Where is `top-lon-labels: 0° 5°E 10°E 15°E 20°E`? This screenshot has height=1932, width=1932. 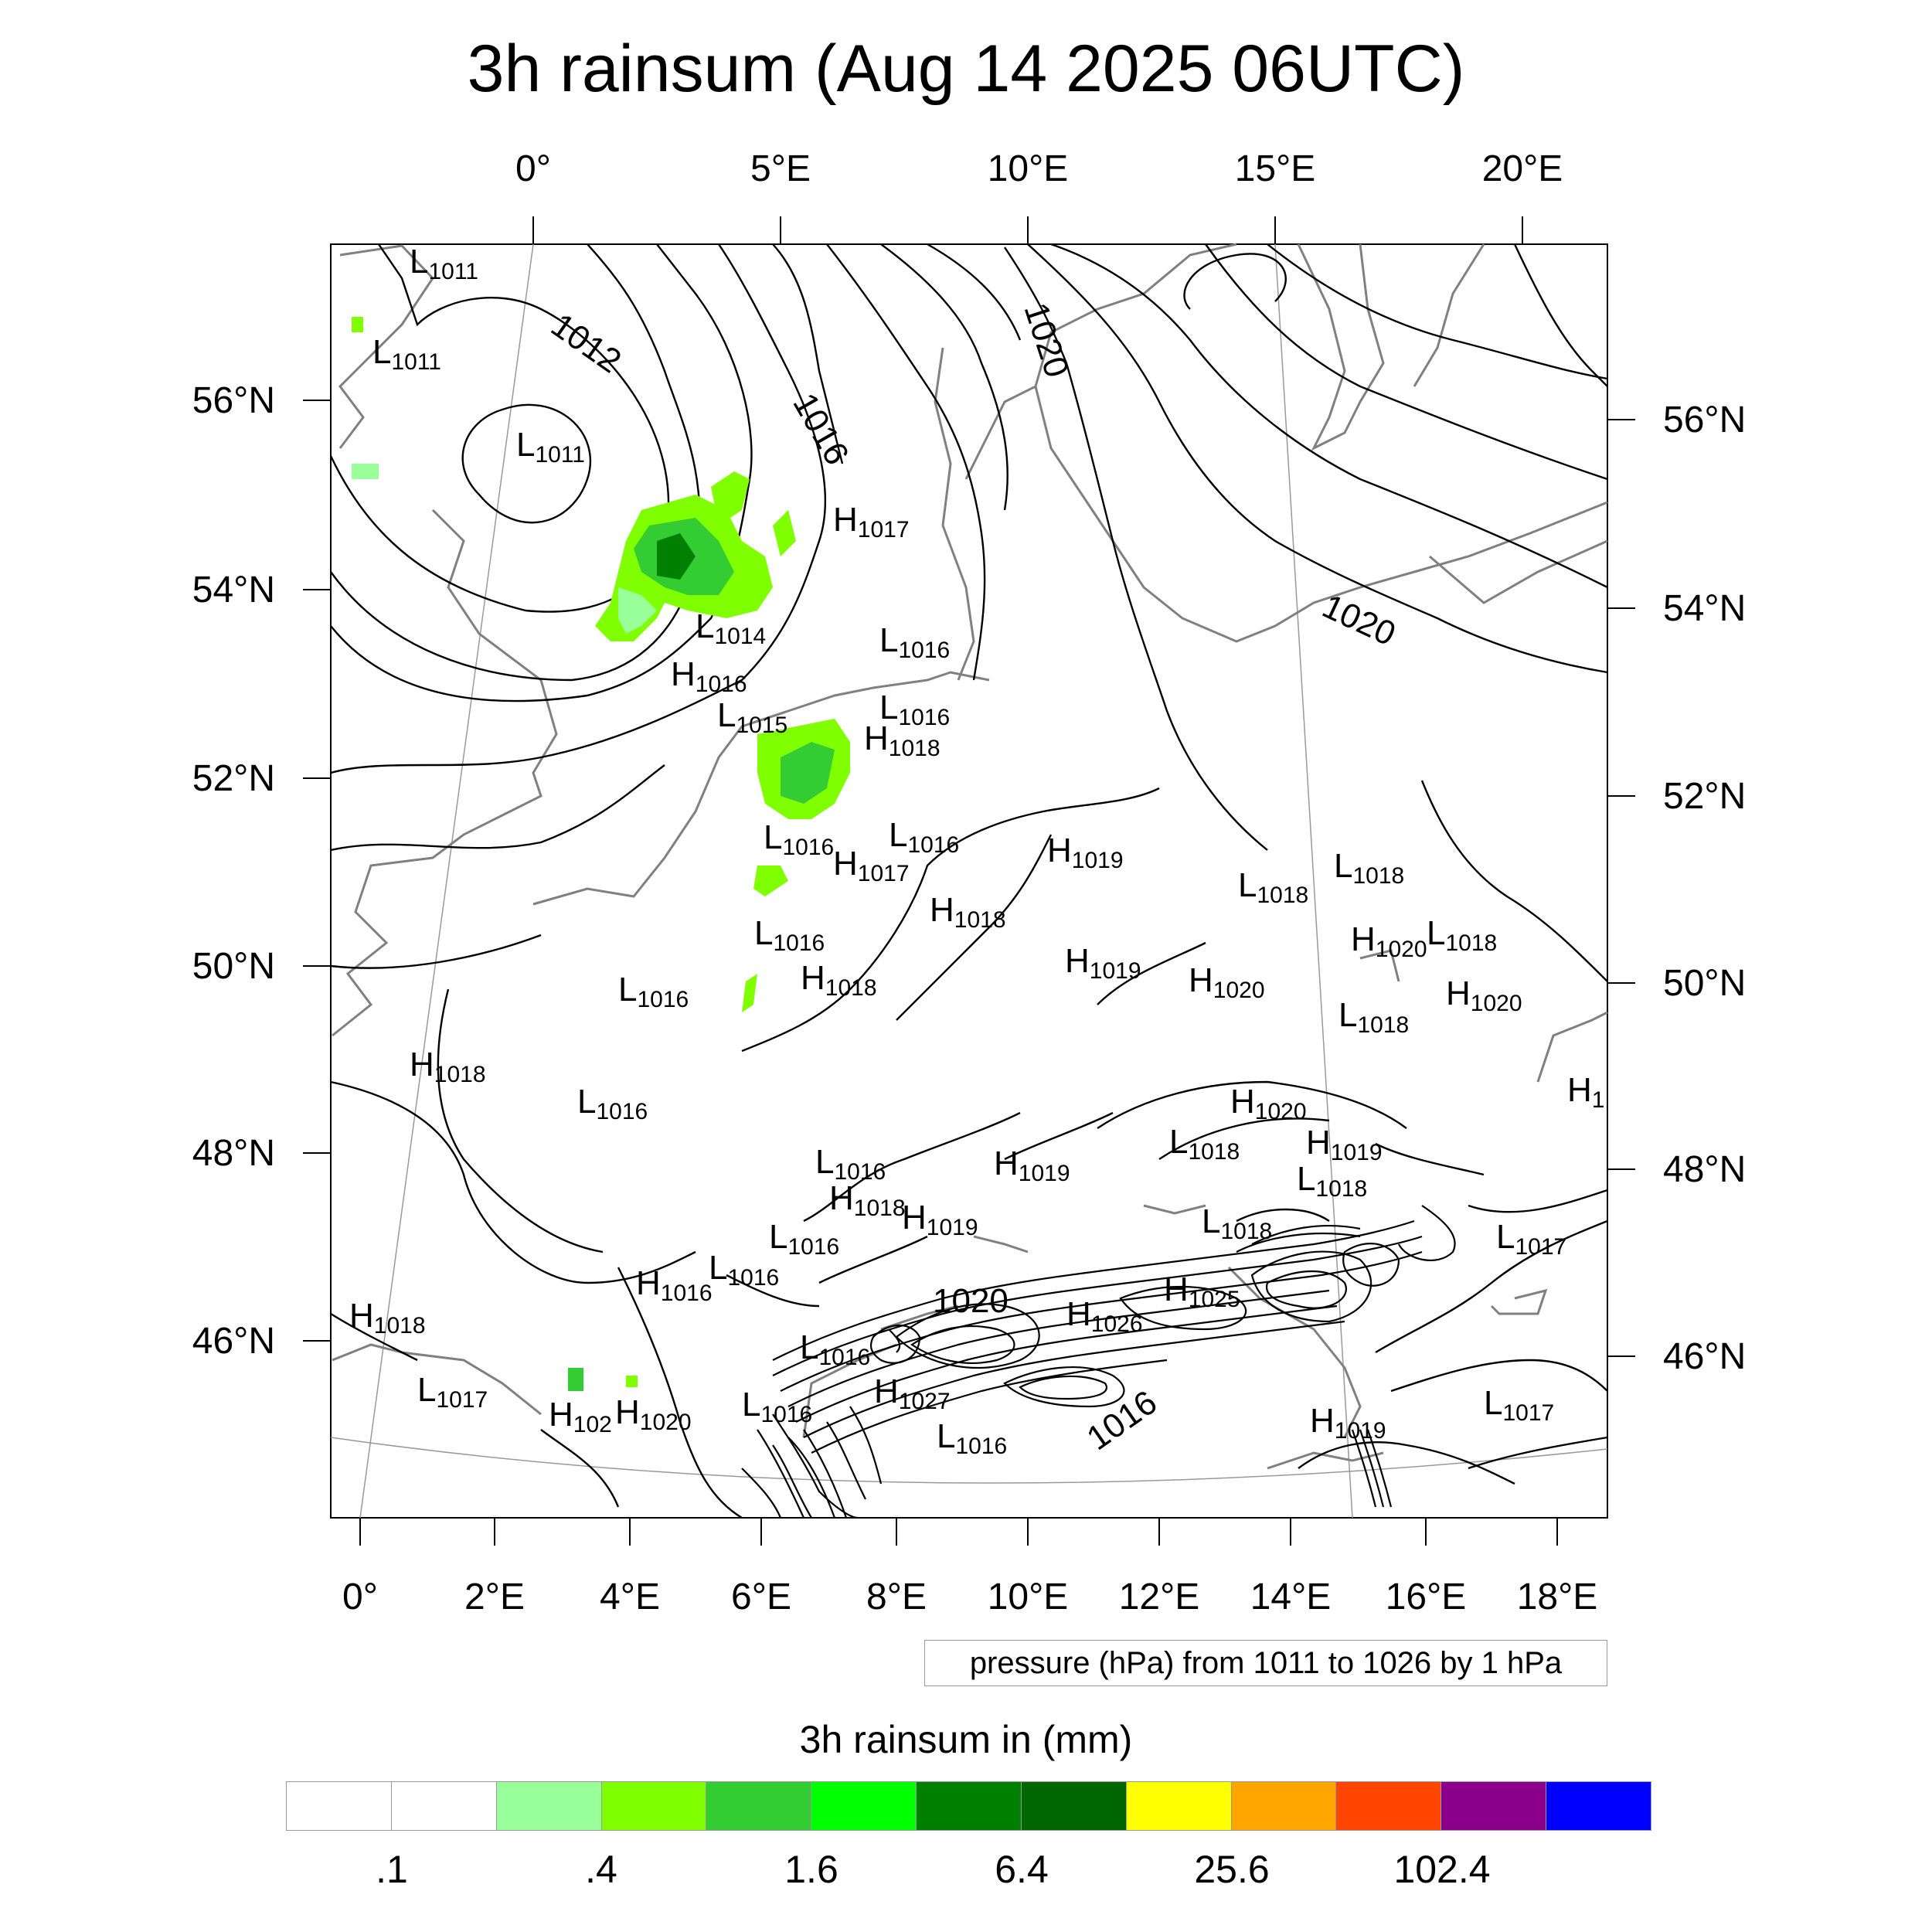
top-lon-labels: 0° 5°E 10°E 15°E 20°E is located at coordinates (1039, 168).